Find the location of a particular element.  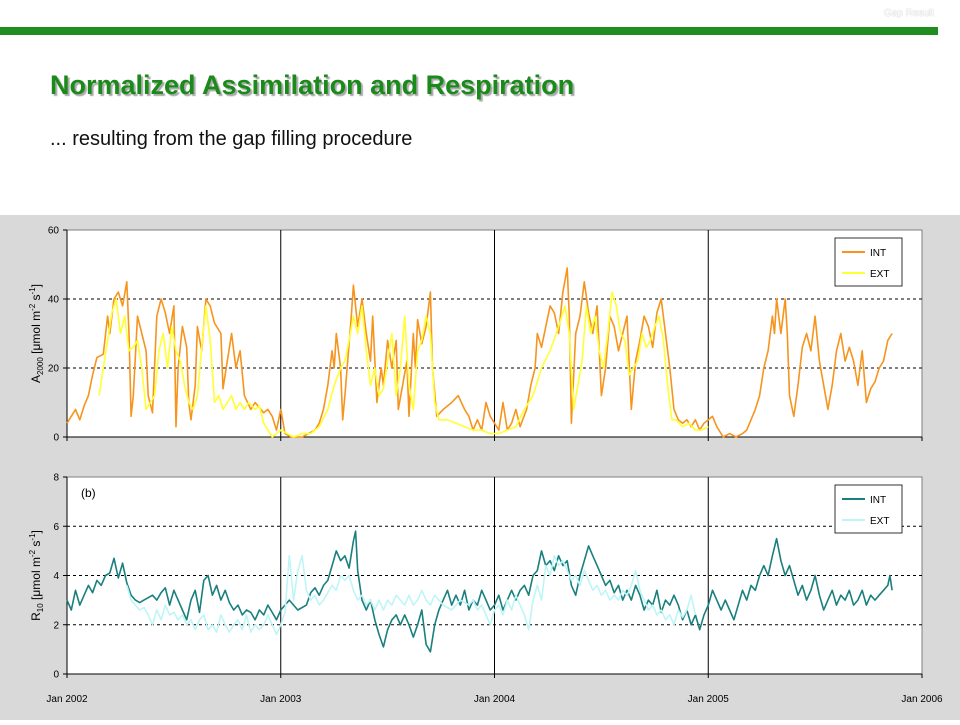

slide-title: Normalized Assimilation and Respiration is located at coordinates (312, 85).